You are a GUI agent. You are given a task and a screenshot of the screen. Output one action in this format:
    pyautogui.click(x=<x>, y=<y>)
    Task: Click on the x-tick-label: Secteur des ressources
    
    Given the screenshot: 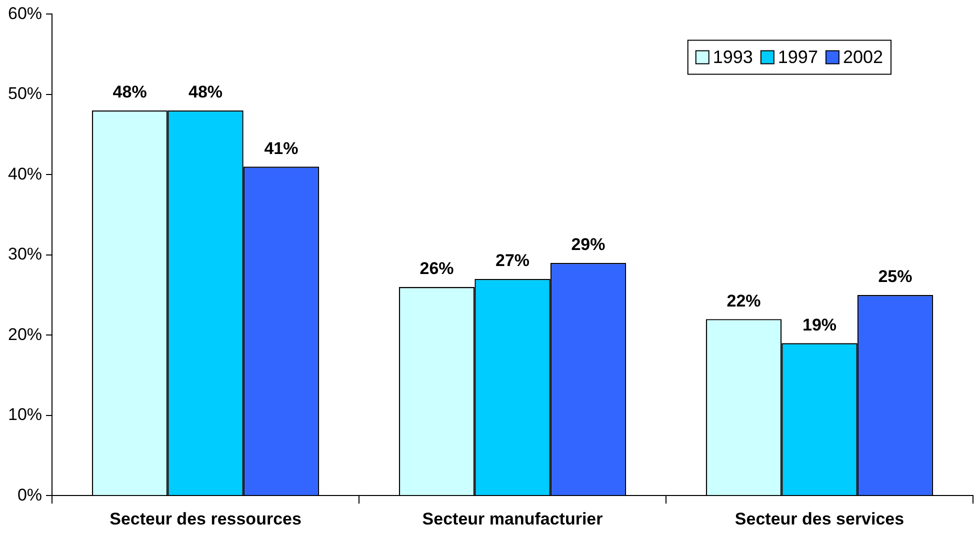 What is the action you would take?
    pyautogui.click(x=206, y=518)
    